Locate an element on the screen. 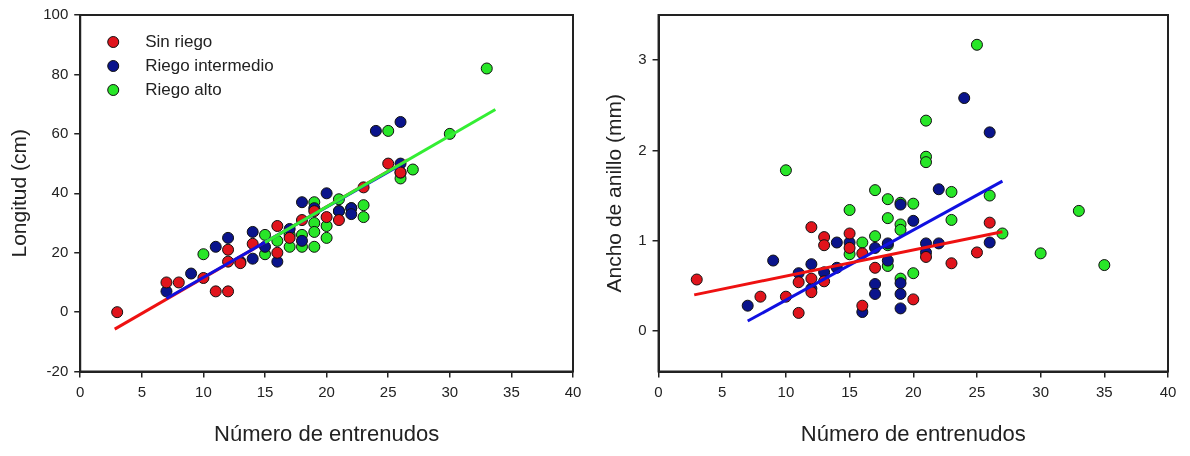 This screenshot has width=1190, height=456. y-tick-label: 20 is located at coordinates (60, 251).